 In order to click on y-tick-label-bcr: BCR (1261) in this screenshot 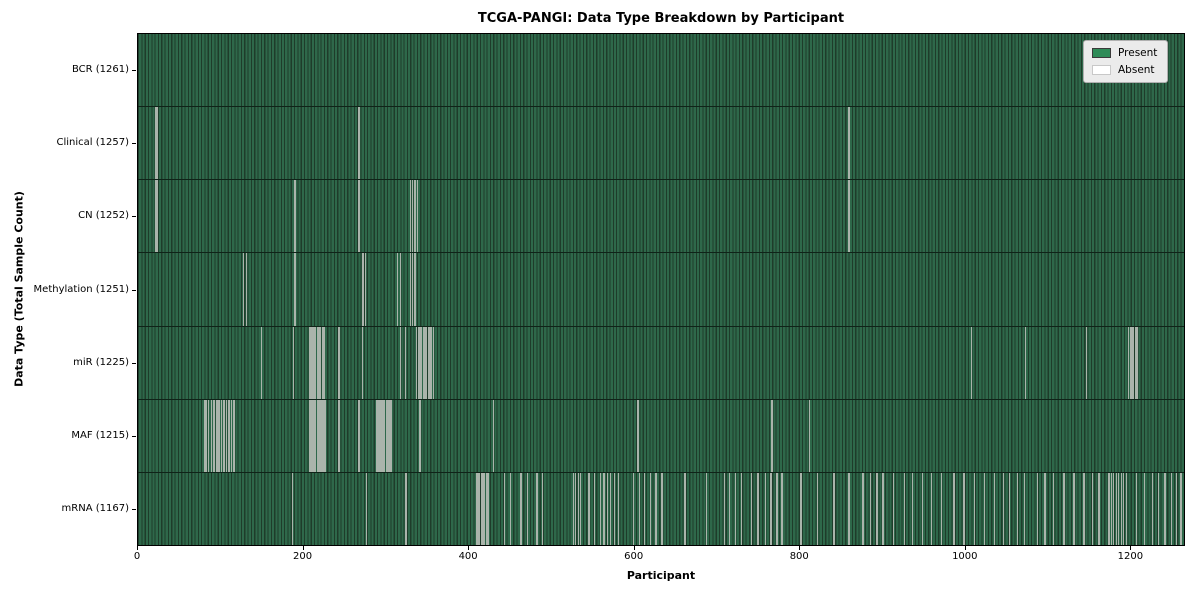, I will do `click(100, 69)`.